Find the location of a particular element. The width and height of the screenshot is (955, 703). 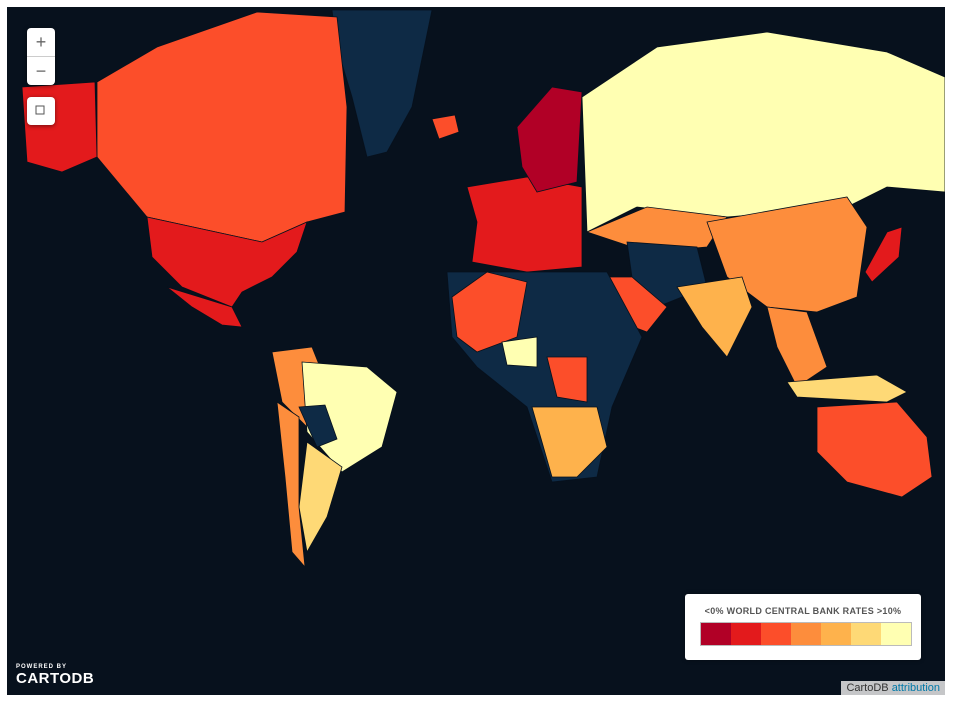

legend: <0% WORLD CENTRAL BANK RATES >10% is located at coordinates (803, 627).